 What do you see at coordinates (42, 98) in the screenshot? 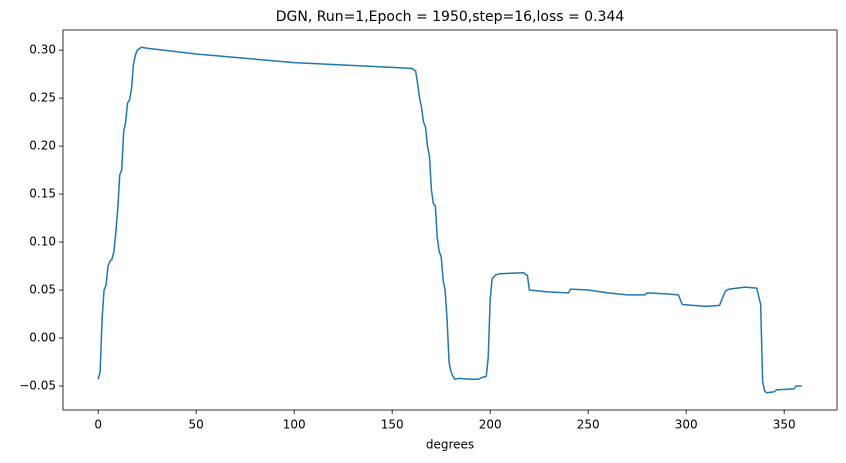
I see `y-tick-label: 0.25` at bounding box center [42, 98].